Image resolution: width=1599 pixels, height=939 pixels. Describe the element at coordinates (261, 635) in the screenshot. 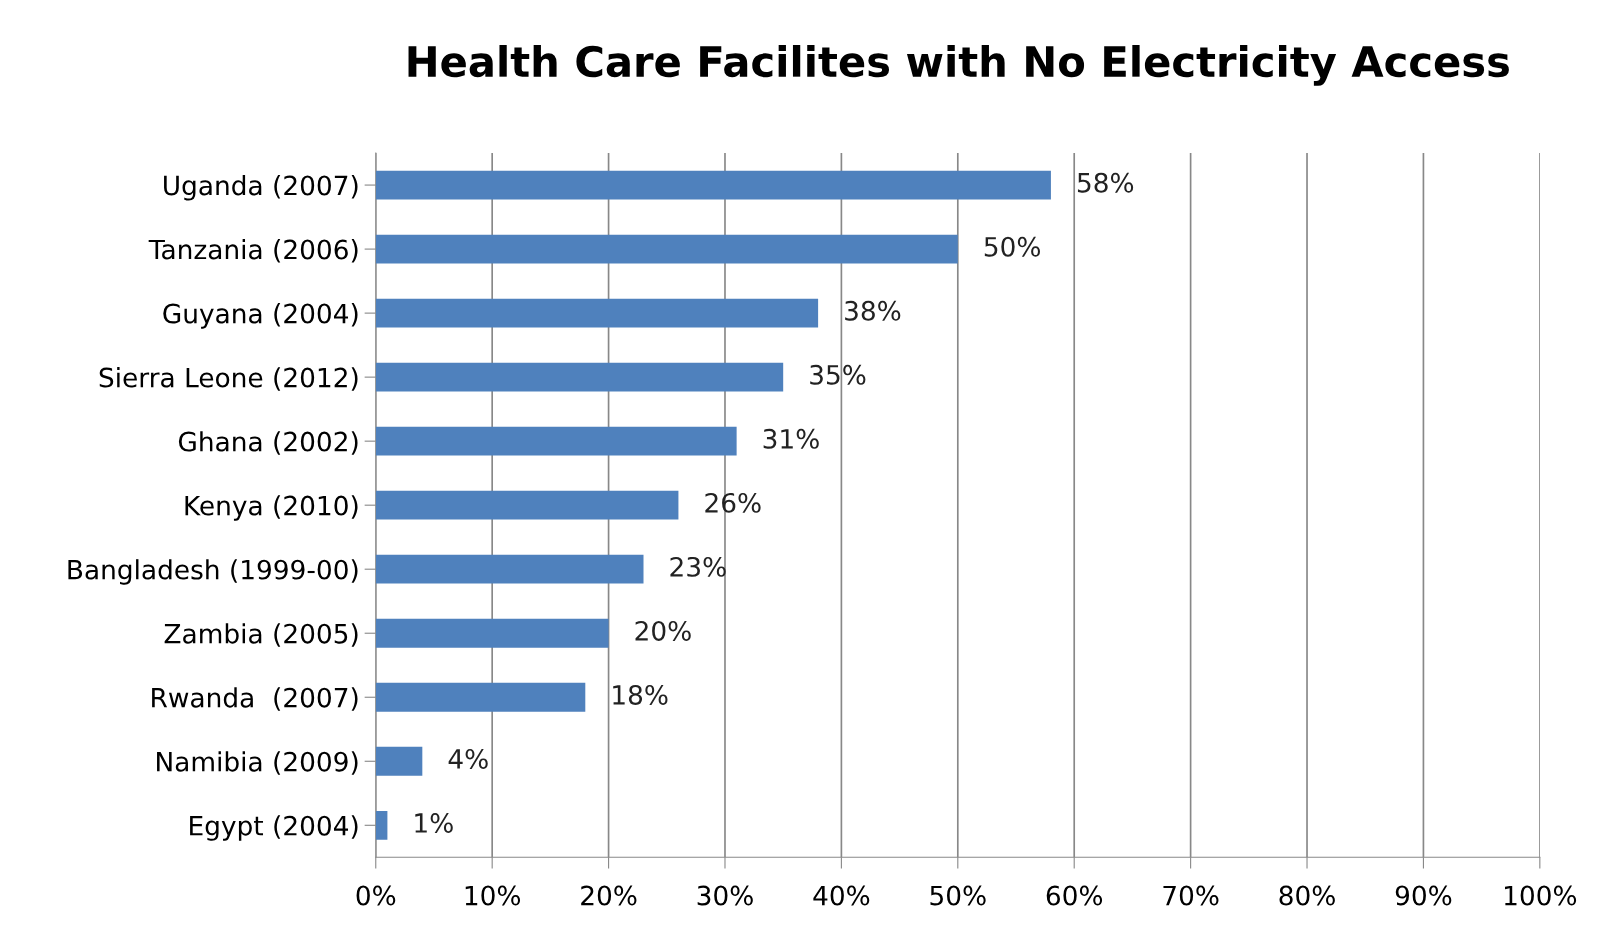

I see `y-tick-label: Zambia (2005)` at that location.